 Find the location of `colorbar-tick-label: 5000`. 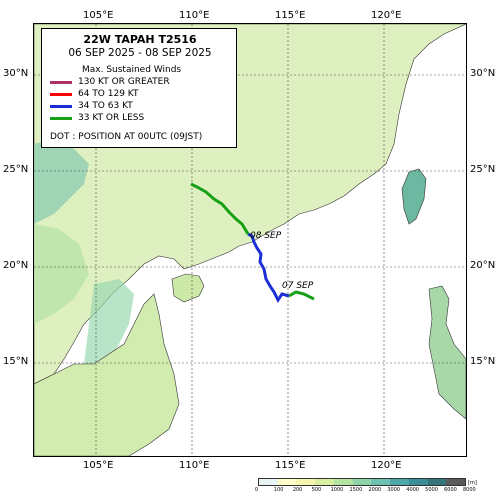

colorbar-tick-label: 5000 is located at coordinates (431, 490).